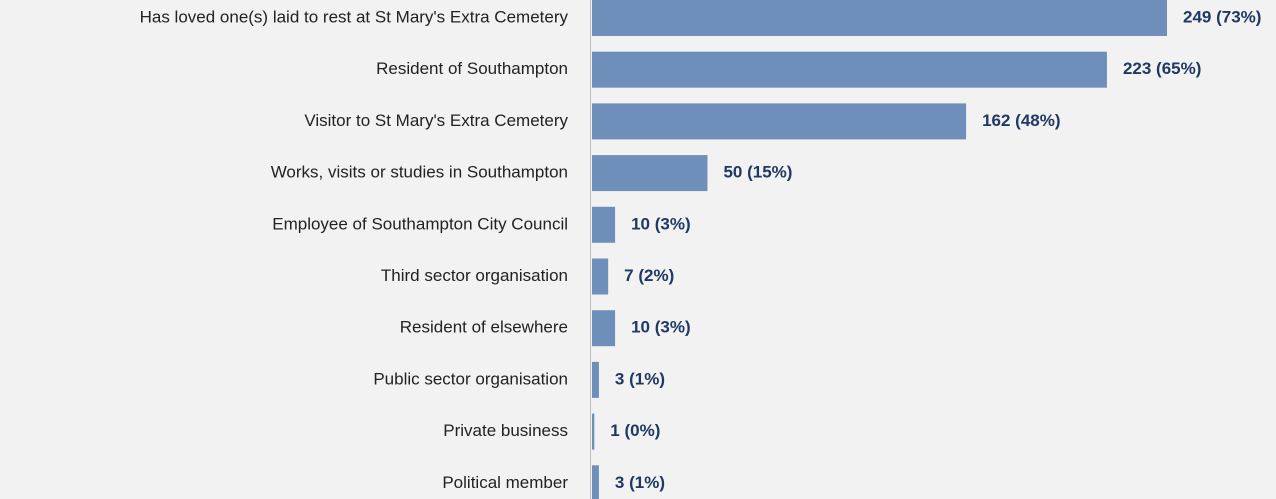  What do you see at coordinates (635, 430) in the screenshot?
I see `value-label: 1 (0%)` at bounding box center [635, 430].